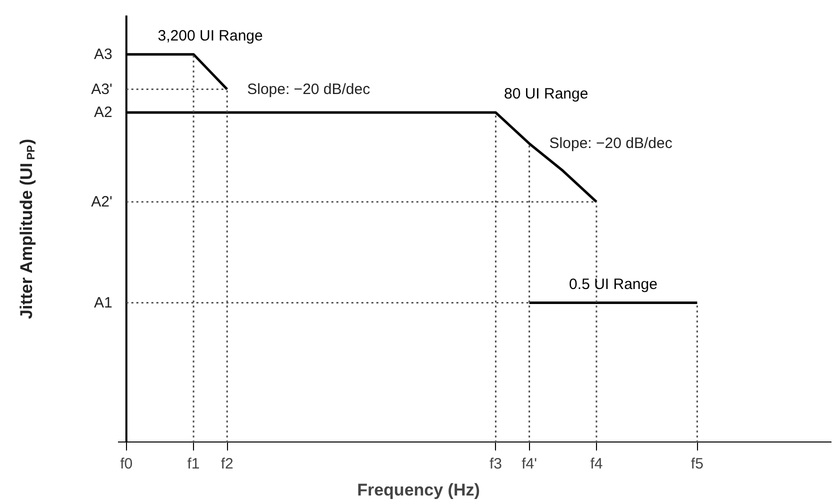 The image size is (836, 502). What do you see at coordinates (227, 464) in the screenshot?
I see `x-tick-label: f2` at bounding box center [227, 464].